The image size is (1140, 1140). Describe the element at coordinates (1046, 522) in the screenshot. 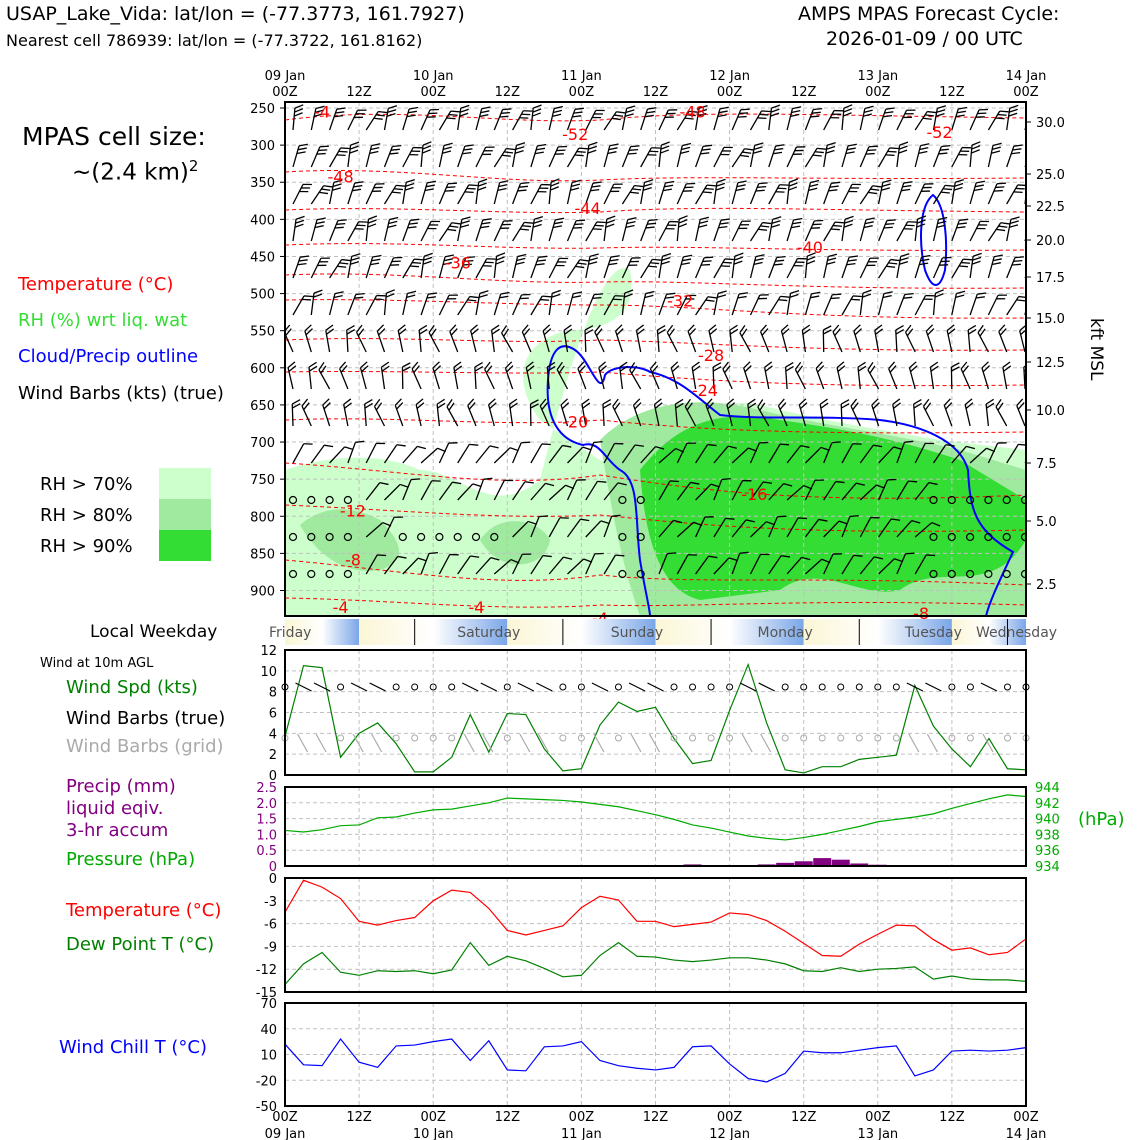

I see `kft-tick-label: 5.0` at that location.